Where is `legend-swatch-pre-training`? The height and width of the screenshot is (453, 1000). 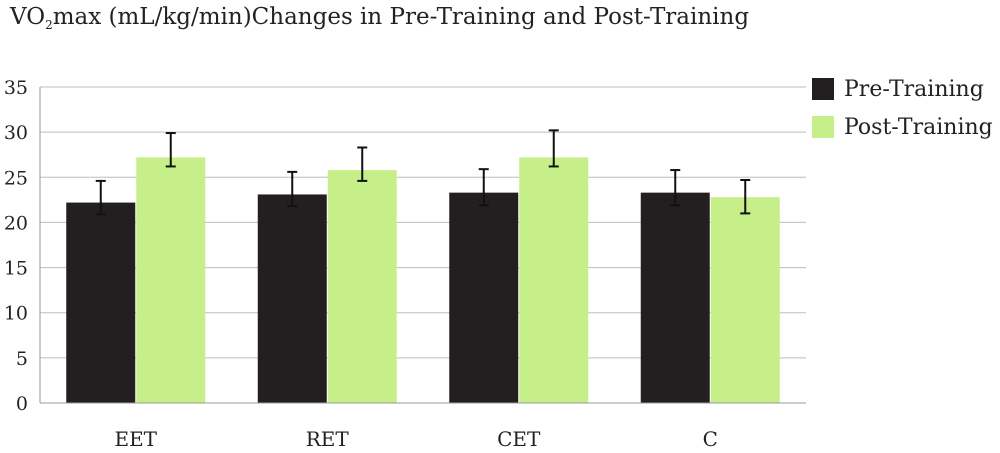 legend-swatch-pre-training is located at coordinates (823, 89).